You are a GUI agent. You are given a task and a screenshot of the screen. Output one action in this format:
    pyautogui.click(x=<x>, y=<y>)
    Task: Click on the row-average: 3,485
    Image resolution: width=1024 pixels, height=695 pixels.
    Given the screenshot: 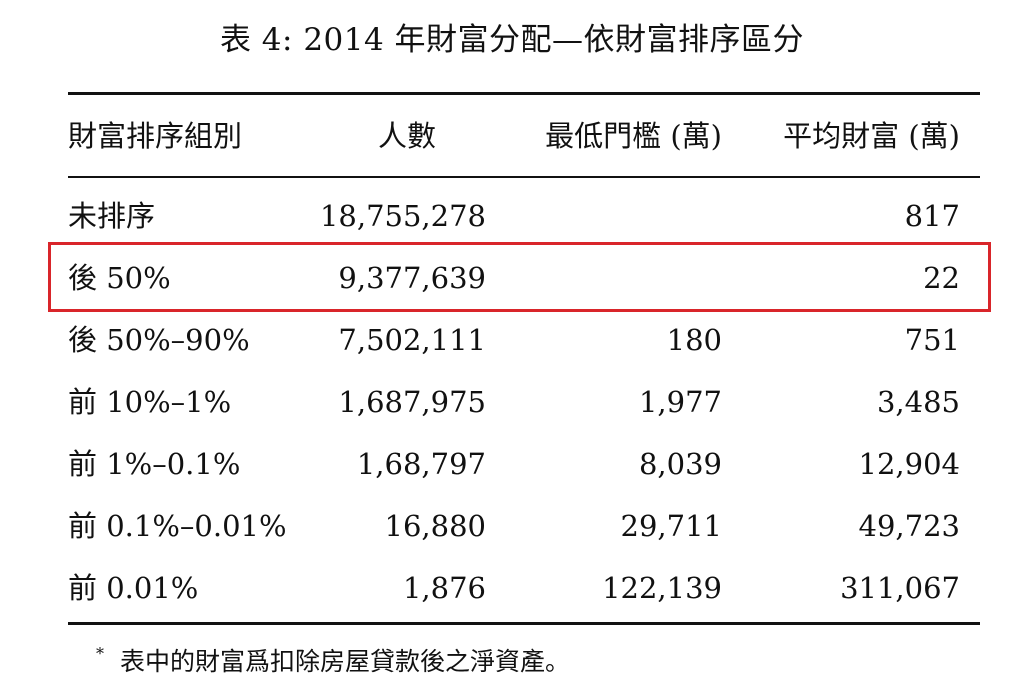 What is the action you would take?
    pyautogui.click(x=918, y=402)
    